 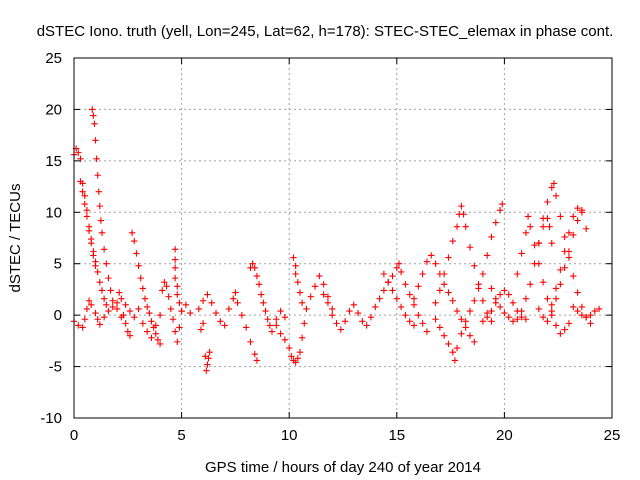 I want to click on y-tick-label: 0, so click(x=58, y=315).